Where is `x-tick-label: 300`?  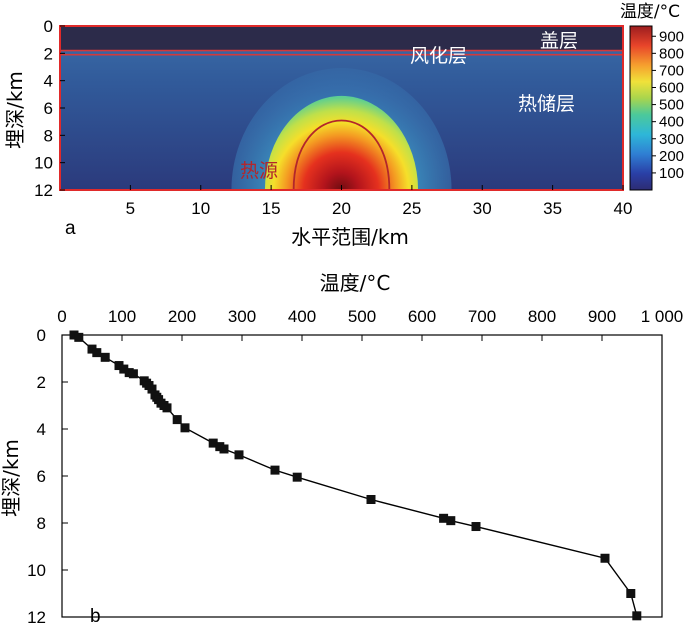 x-tick-label: 300 is located at coordinates (242, 316).